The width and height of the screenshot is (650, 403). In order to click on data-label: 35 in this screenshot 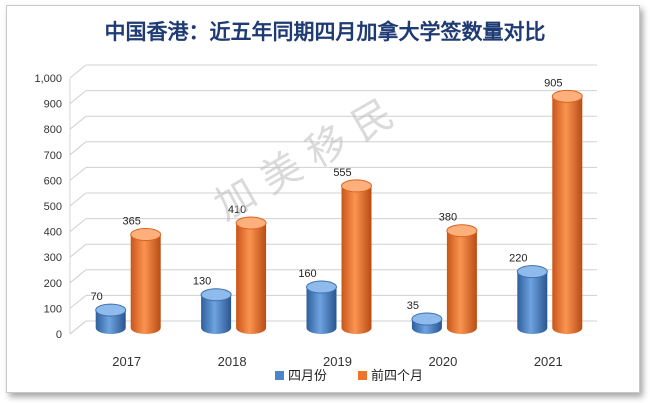, I will do `click(413, 306)`.